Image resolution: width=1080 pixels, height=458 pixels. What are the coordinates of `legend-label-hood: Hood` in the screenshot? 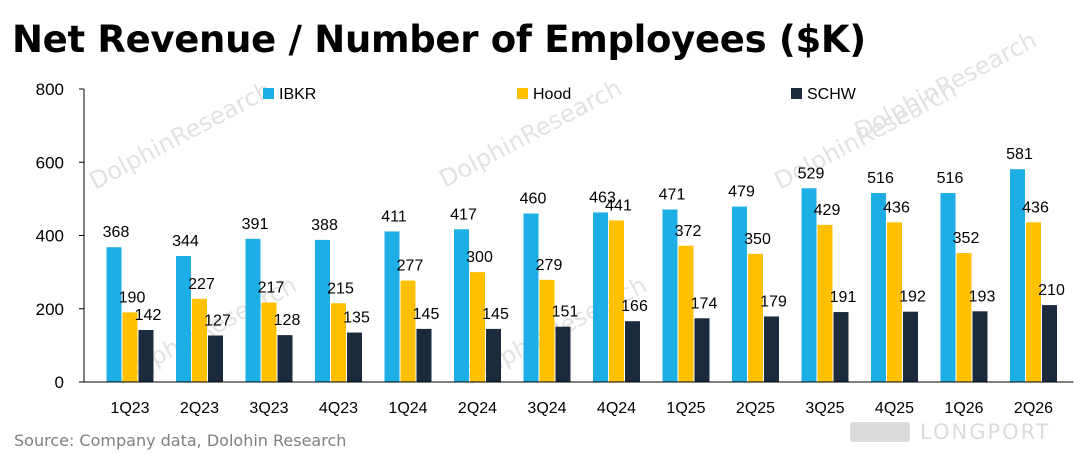 It's located at (552, 94).